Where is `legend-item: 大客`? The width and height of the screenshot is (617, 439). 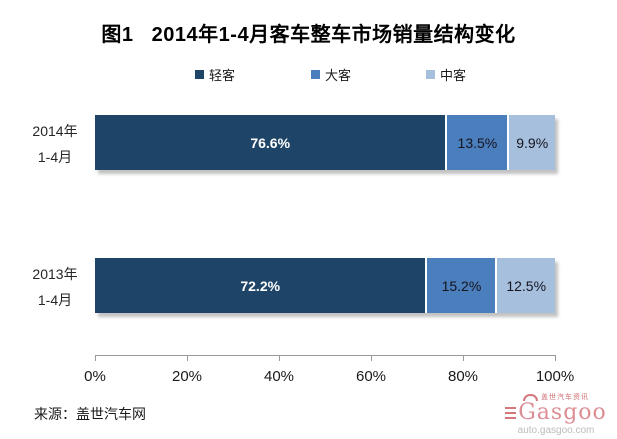
legend-item: 大客 is located at coordinates (331, 74).